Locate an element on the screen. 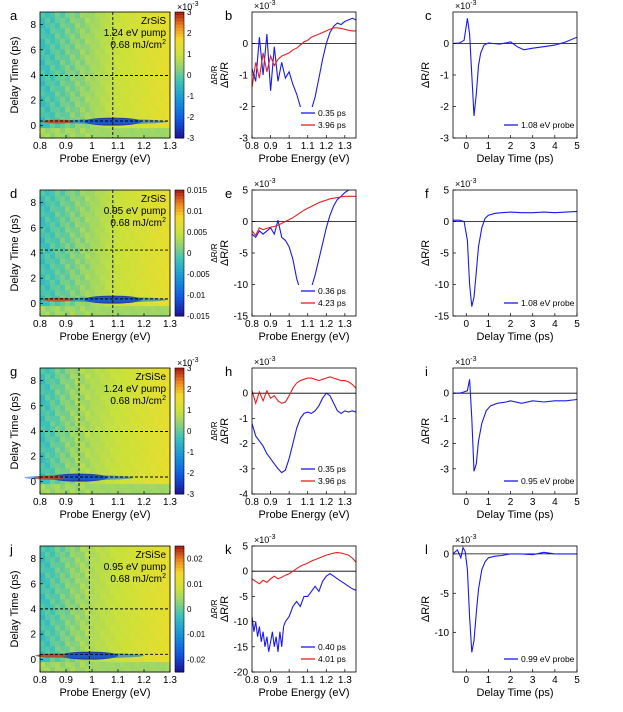 This screenshot has height=712, width=623. legend-l: 0.99 eV probe is located at coordinates (537, 661).